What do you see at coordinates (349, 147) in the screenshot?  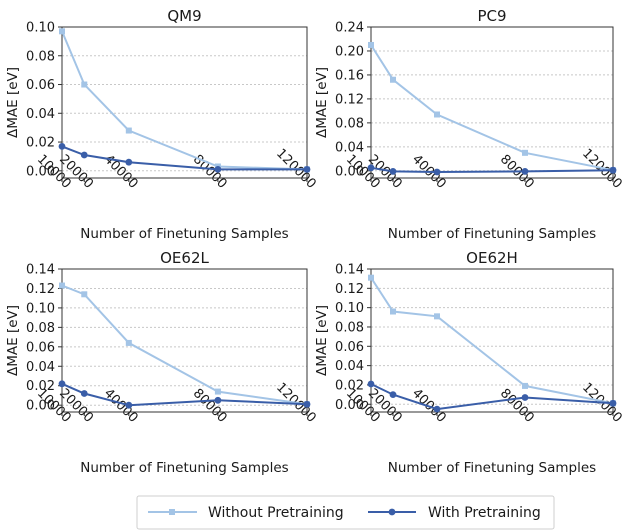 I see `chart-pc9-ytick-label: 0.04` at bounding box center [349, 147].